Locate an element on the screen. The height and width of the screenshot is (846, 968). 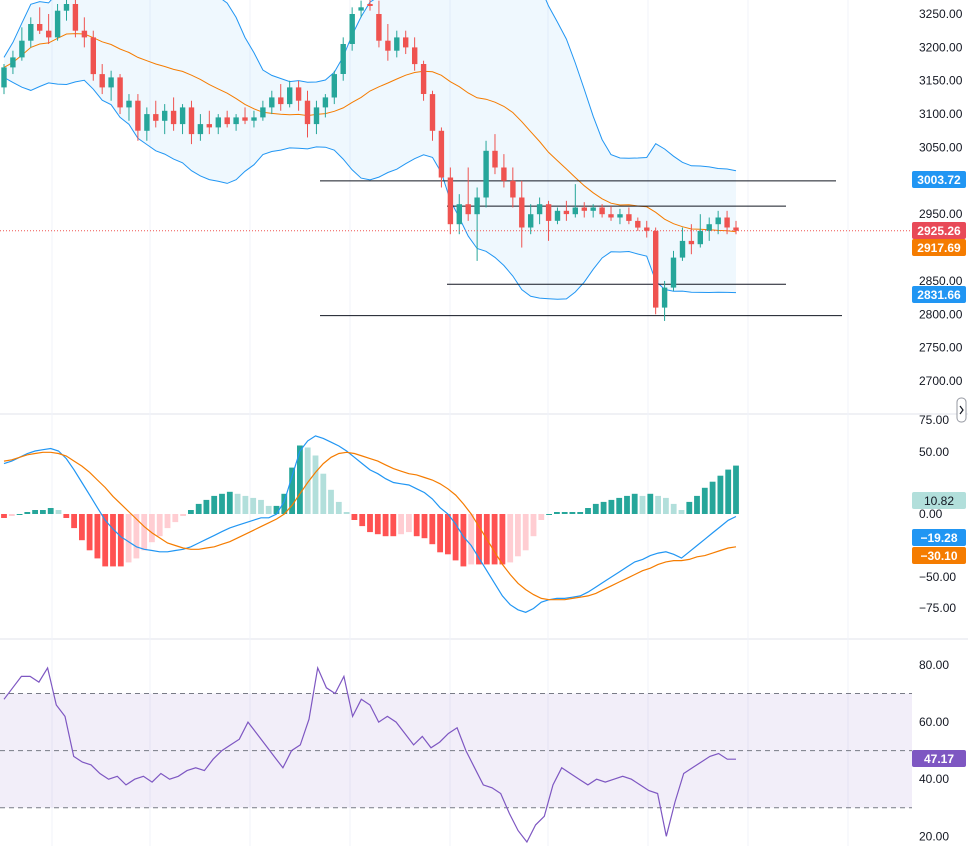
price-badge-label: 2831.66 is located at coordinates (939, 295).